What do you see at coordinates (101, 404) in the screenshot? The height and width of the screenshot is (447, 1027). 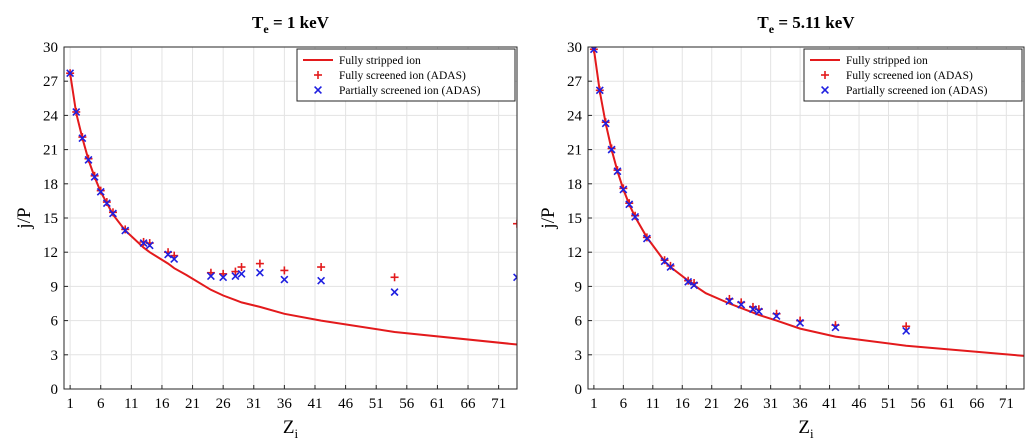 I see `x-tick-label: 6` at bounding box center [101, 404].